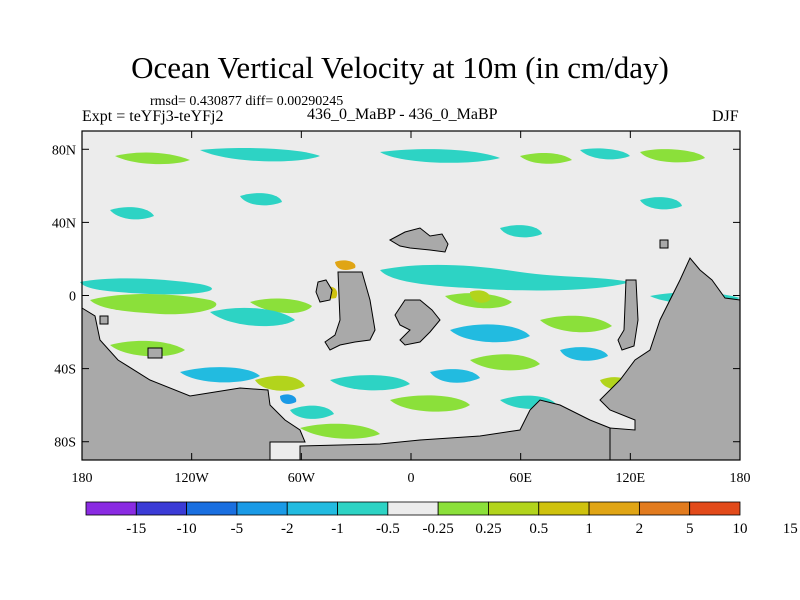 This screenshot has height=600, width=800. I want to click on land-strip-central, so click(628, 315).